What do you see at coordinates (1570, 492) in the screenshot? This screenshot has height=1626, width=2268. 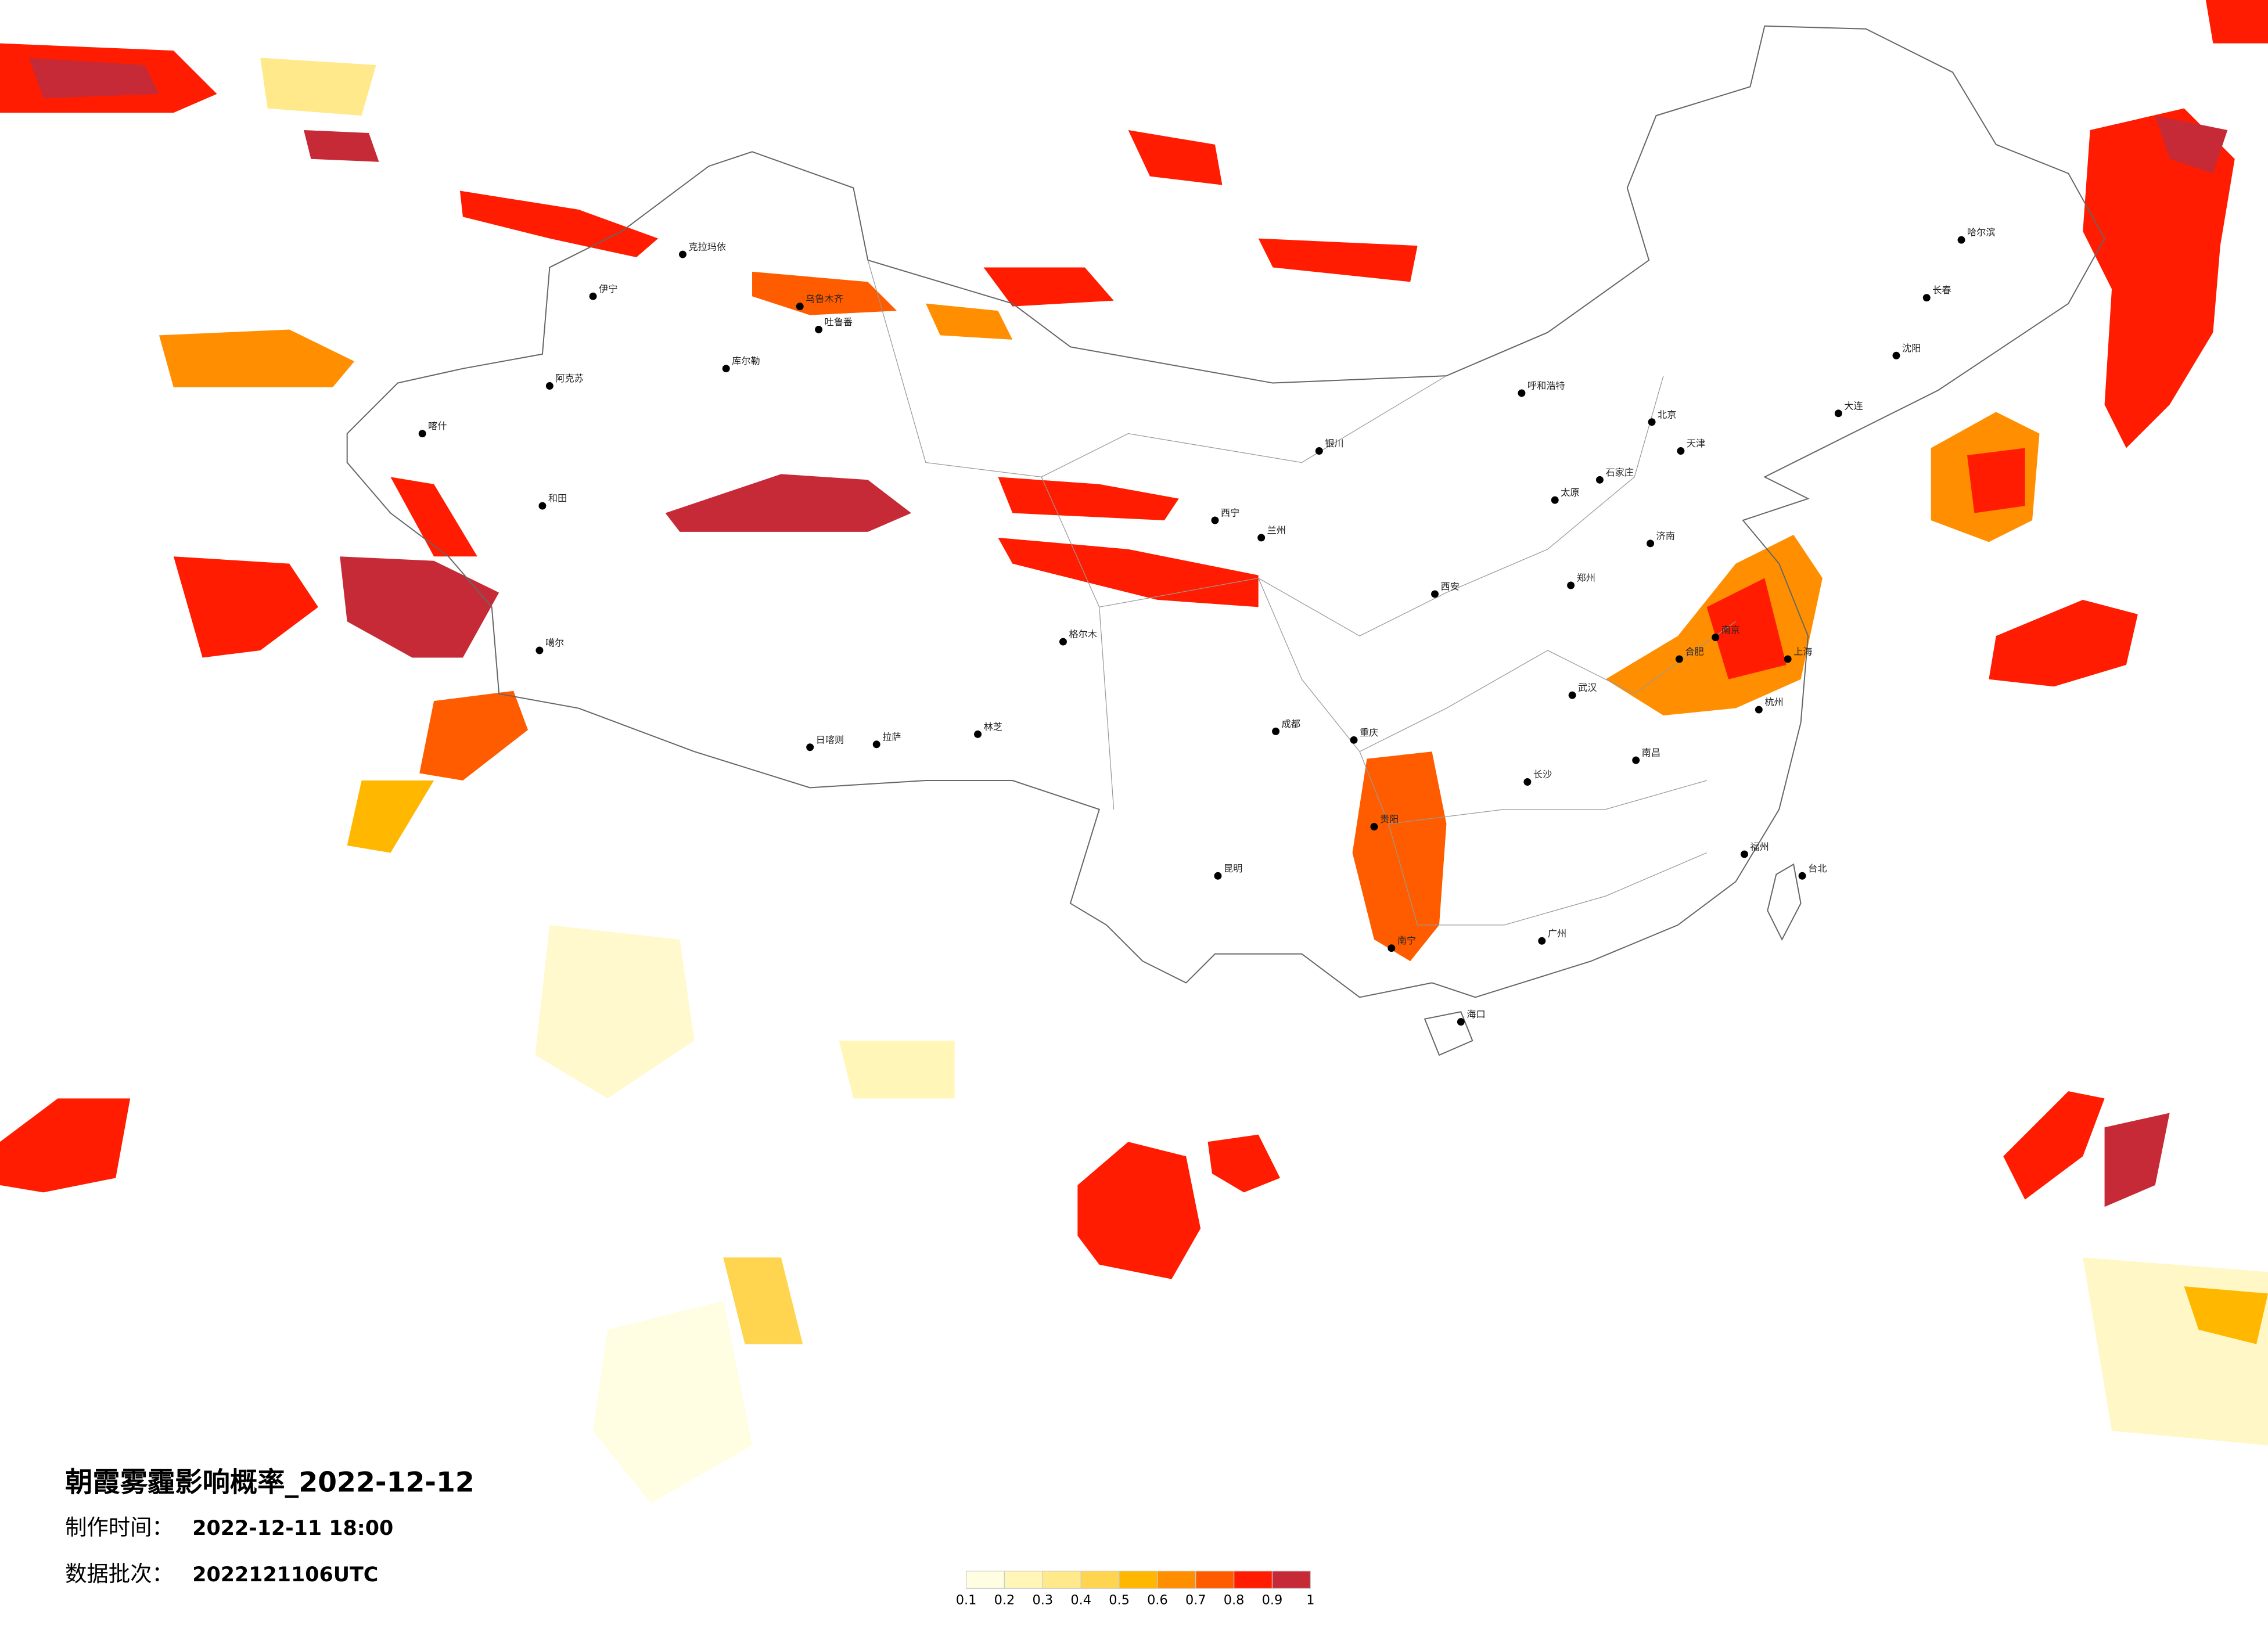 I see `city-label: 太原` at bounding box center [1570, 492].